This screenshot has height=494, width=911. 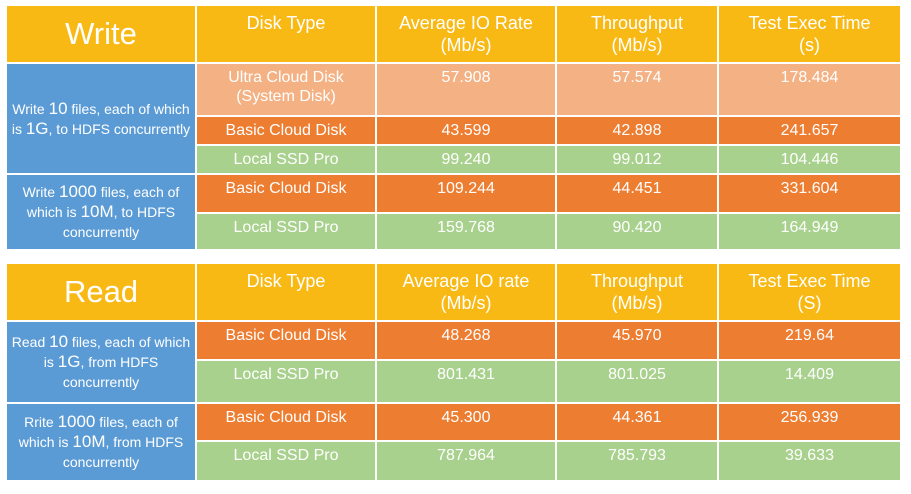 I want to click on io-rate-cell: 99.240, so click(x=466, y=159).